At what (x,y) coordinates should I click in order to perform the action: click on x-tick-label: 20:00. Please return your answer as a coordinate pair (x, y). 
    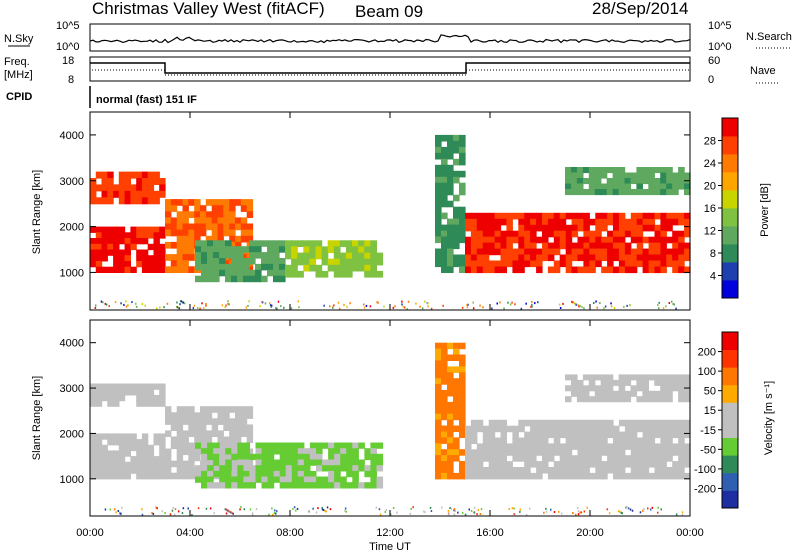
    Looking at the image, I should click on (590, 533).